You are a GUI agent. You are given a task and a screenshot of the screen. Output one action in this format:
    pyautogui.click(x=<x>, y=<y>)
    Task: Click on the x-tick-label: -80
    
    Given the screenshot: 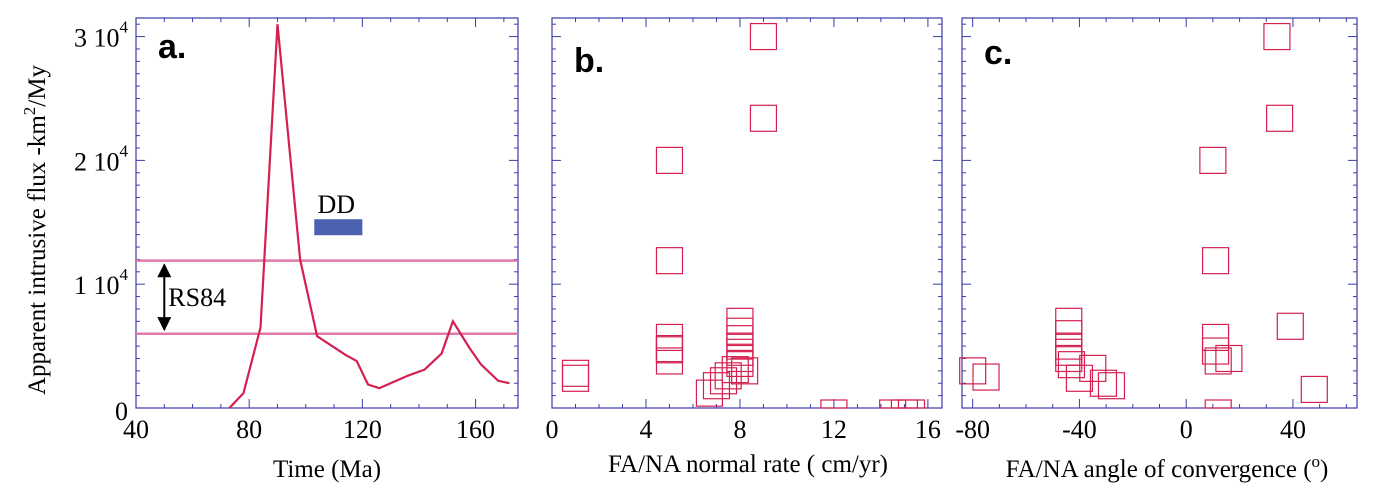 What is the action you would take?
    pyautogui.click(x=972, y=429)
    